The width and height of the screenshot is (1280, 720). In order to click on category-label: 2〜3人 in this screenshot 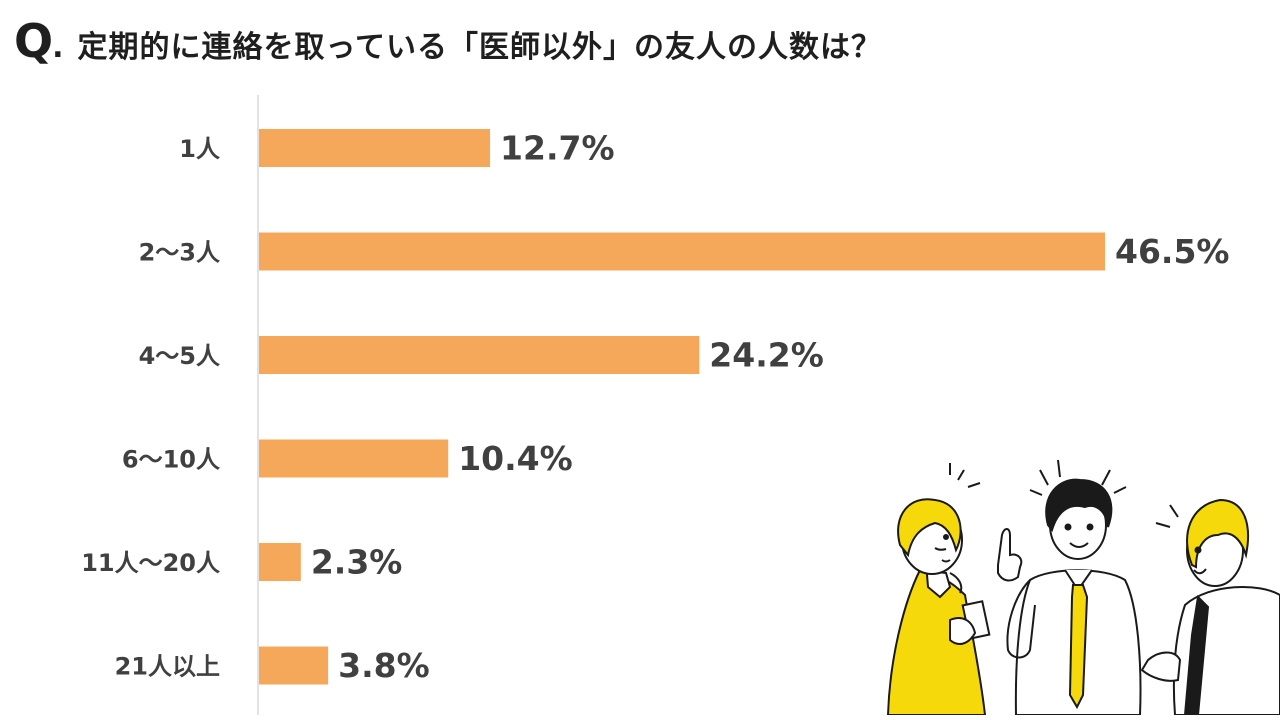, I will do `click(179, 253)`.